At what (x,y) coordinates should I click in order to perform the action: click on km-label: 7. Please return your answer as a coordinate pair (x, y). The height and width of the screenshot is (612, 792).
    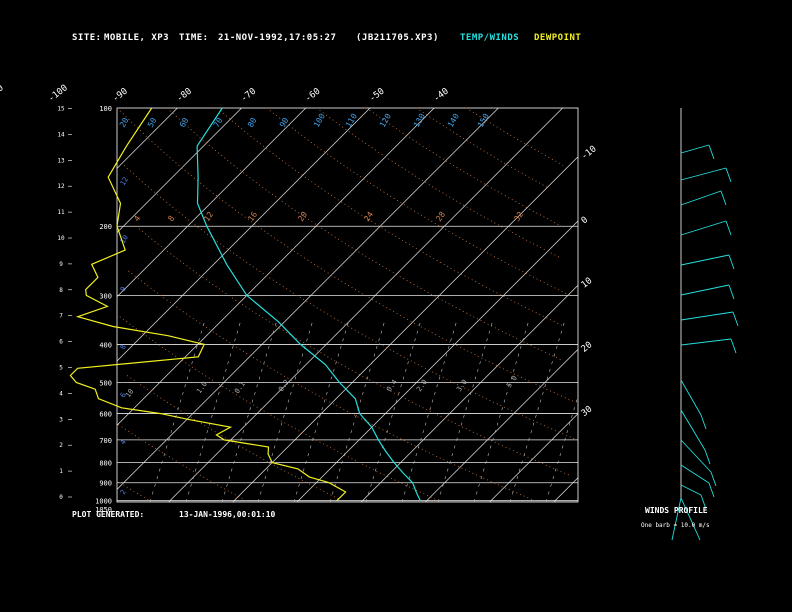
    Looking at the image, I should click on (61, 316).